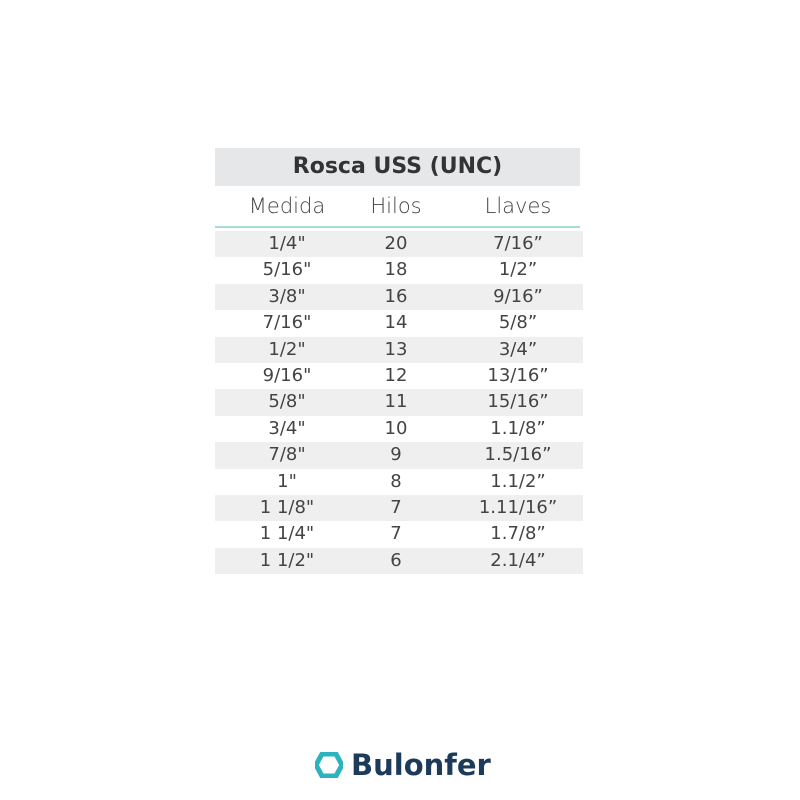  Describe the element at coordinates (518, 349) in the screenshot. I see `cell-llaves: 3/4”` at that location.